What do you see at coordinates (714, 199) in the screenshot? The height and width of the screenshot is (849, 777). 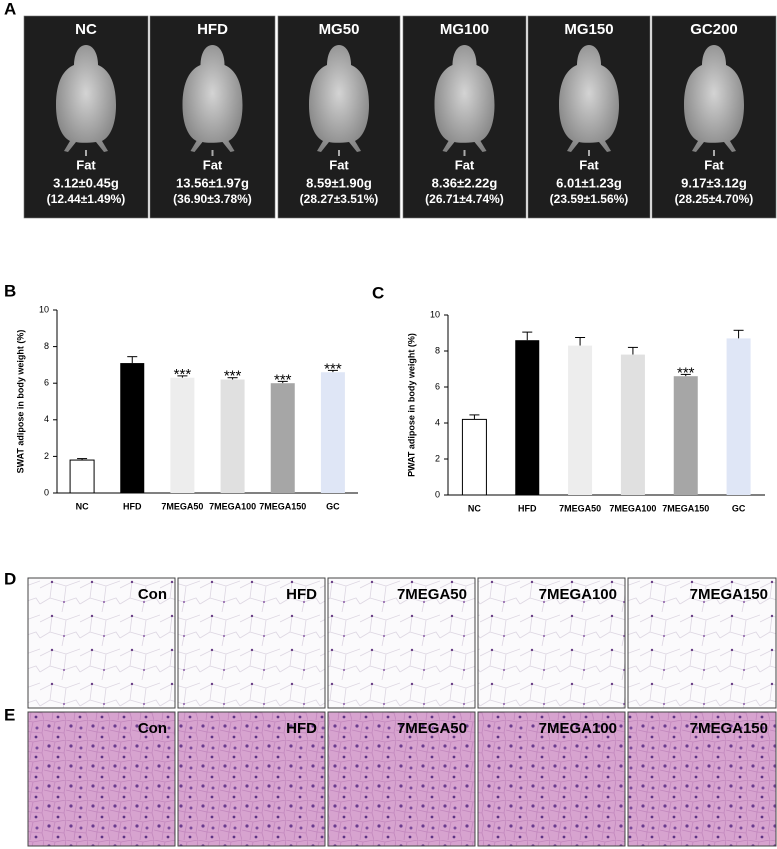 I see `fat-percent: (28.25±4.70%)` at bounding box center [714, 199].